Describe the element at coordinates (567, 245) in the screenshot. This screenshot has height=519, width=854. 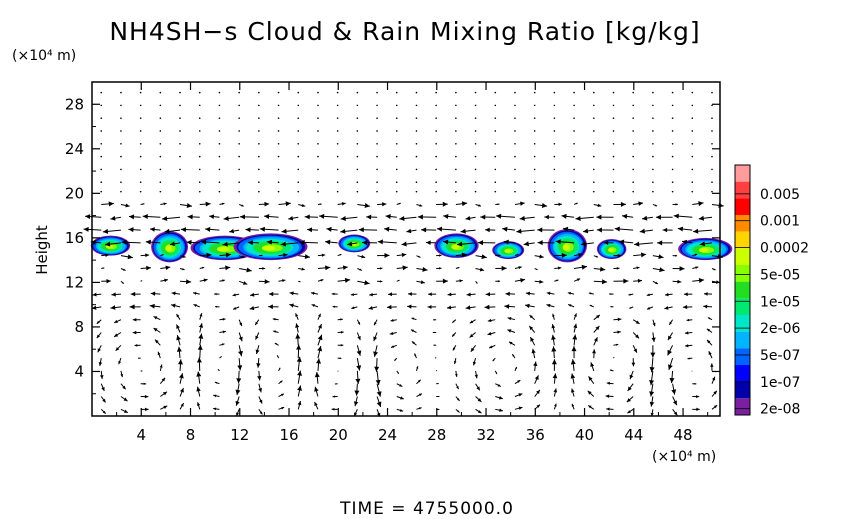
I see `cloud-blob` at that location.